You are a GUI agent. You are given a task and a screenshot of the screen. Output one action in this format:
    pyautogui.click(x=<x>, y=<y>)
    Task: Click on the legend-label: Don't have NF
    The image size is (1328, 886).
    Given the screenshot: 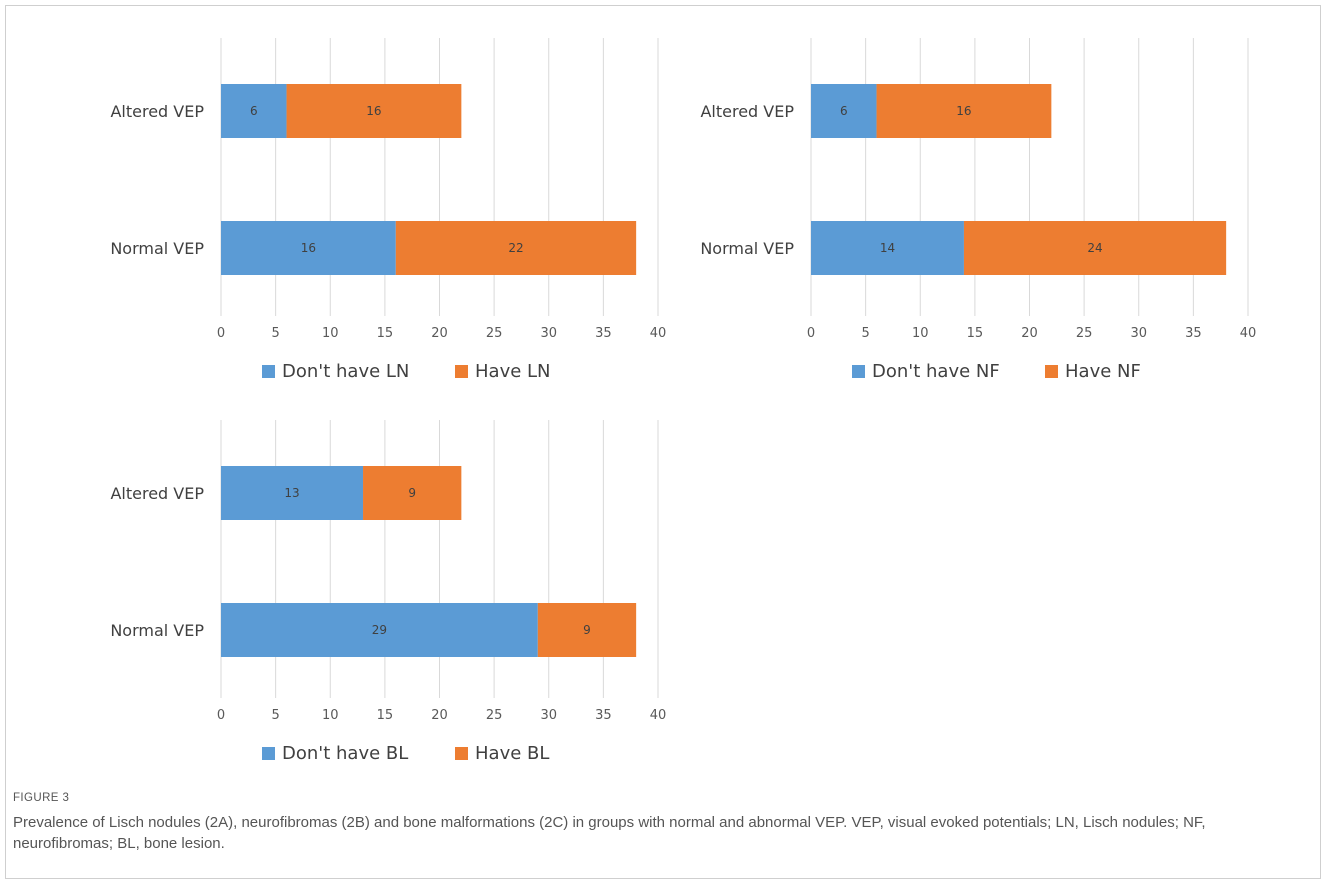 What is the action you would take?
    pyautogui.click(x=936, y=371)
    